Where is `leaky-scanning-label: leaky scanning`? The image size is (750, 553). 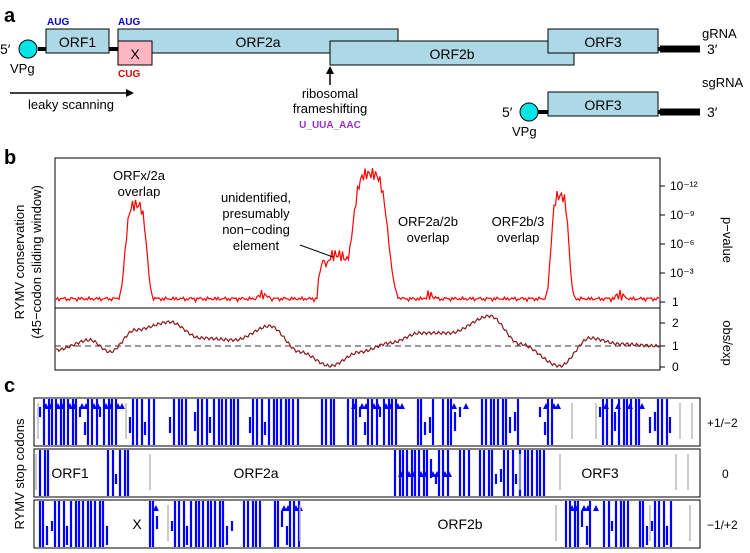
leaky-scanning-label: leaky scanning is located at coordinates (71, 104).